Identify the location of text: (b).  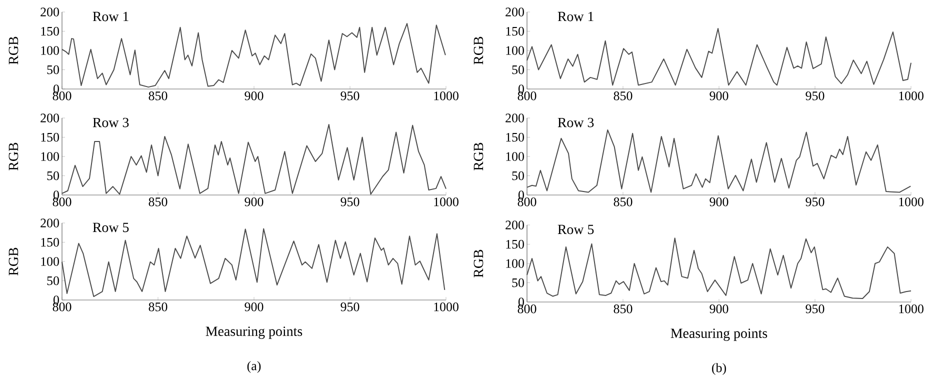
(719, 369).